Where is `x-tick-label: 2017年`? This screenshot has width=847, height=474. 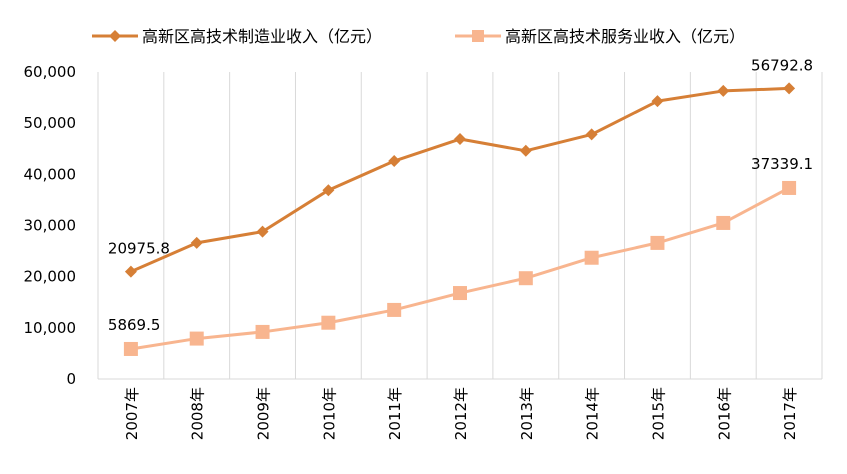 x-tick-label: 2017年 is located at coordinates (790, 413).